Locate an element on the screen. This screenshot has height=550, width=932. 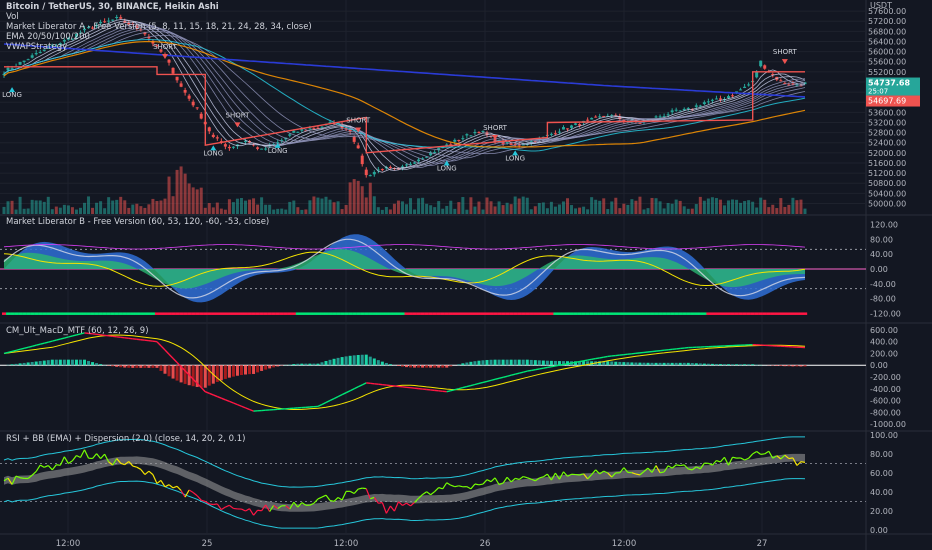
rsi-tick-label: 100.00 is located at coordinates (884, 435).